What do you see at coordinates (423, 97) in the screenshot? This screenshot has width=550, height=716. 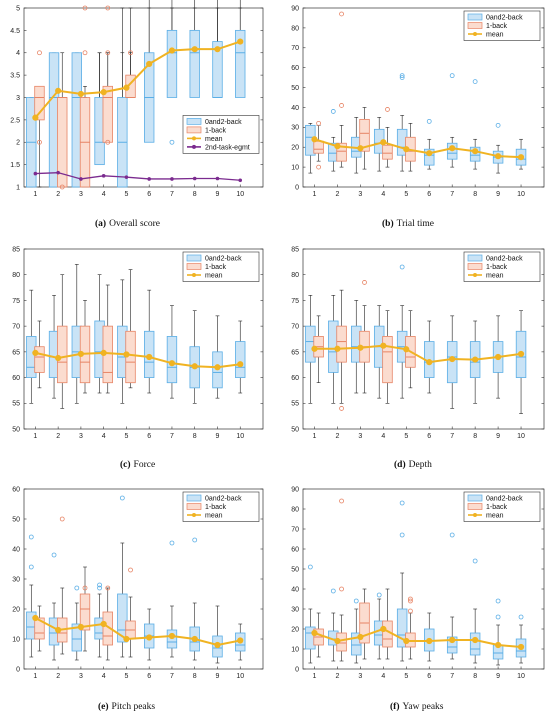 I see `plot-area-frame` at bounding box center [423, 97].